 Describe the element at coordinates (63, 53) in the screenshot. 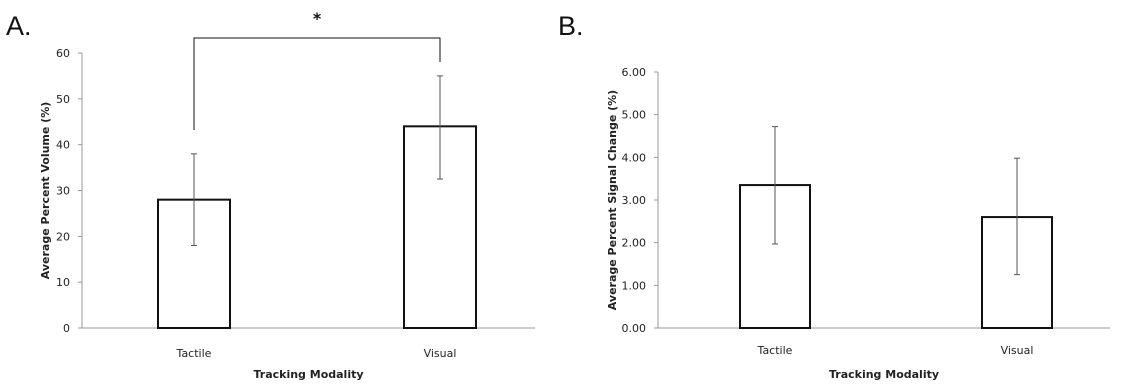

I see `chart-a-y-tick-label: 60` at that location.